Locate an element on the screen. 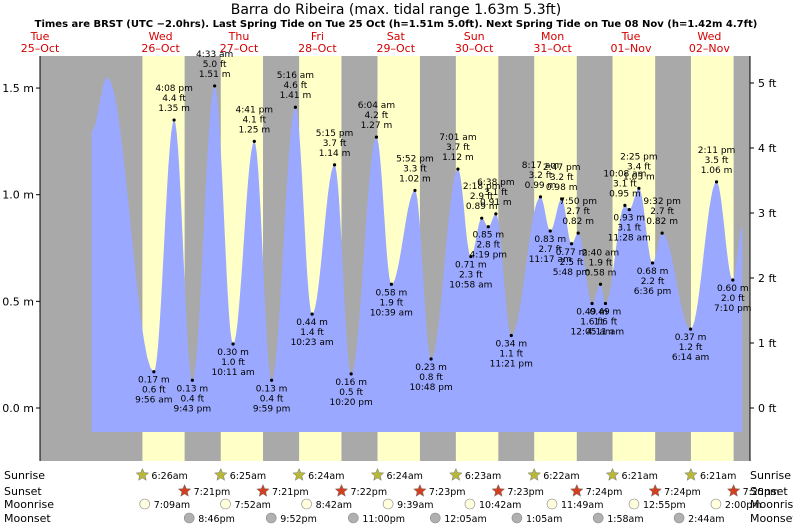 The height and width of the screenshot is (525, 793). sunset-time: 7:23pm is located at coordinates (525, 492).